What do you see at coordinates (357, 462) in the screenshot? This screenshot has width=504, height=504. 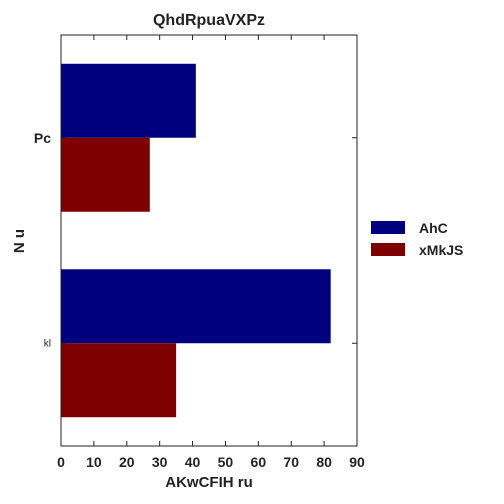 I see `x-tick-label: 90` at bounding box center [357, 462].